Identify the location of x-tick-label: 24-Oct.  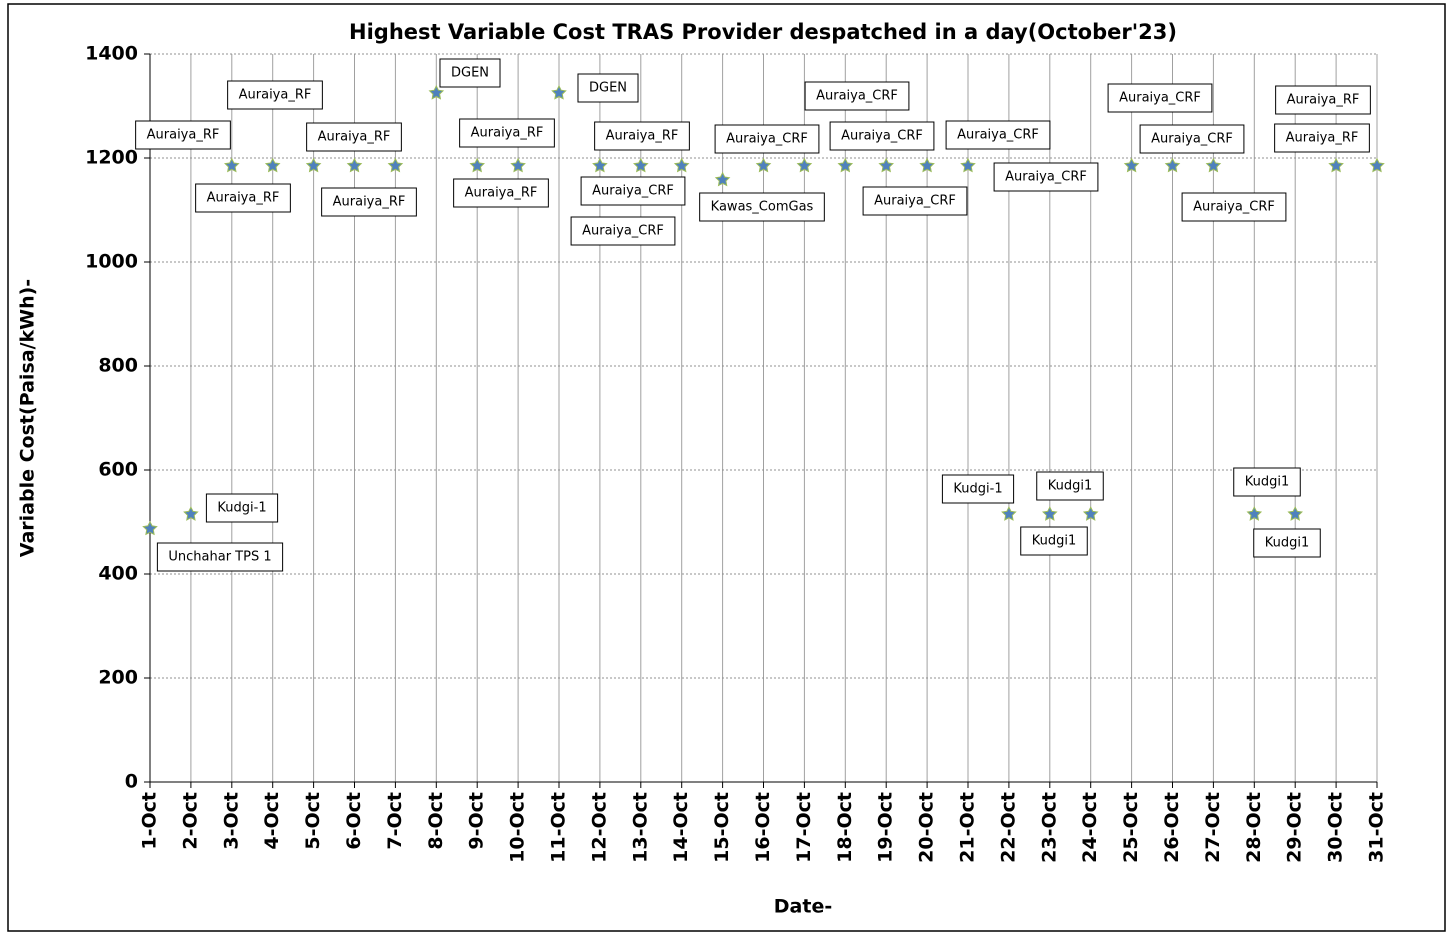
(1090, 827).